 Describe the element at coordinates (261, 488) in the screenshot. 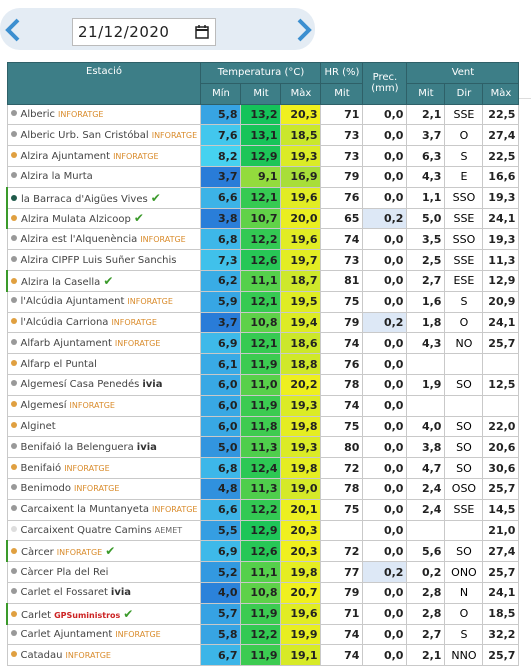

I see `value-cell: 11,3` at that location.